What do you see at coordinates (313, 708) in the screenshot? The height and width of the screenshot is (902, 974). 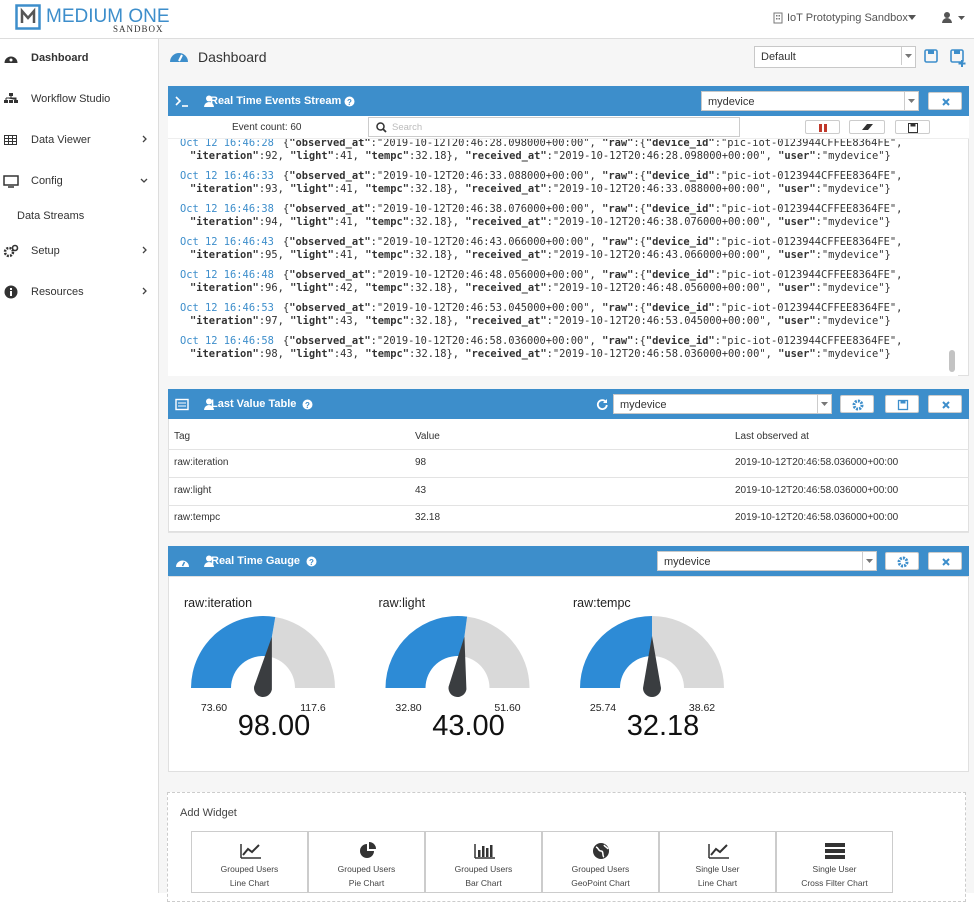 I see `gauge-max: 117.6` at bounding box center [313, 708].